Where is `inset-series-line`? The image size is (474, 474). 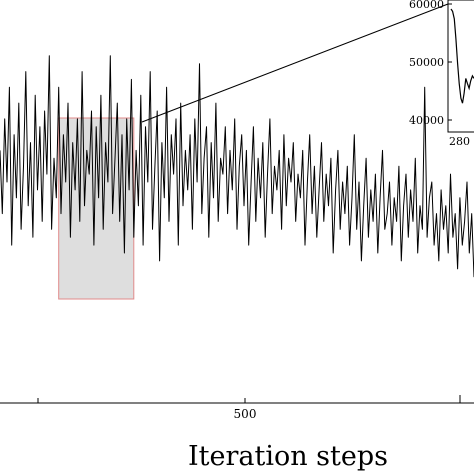
inset-series-line is located at coordinates (462, 56).